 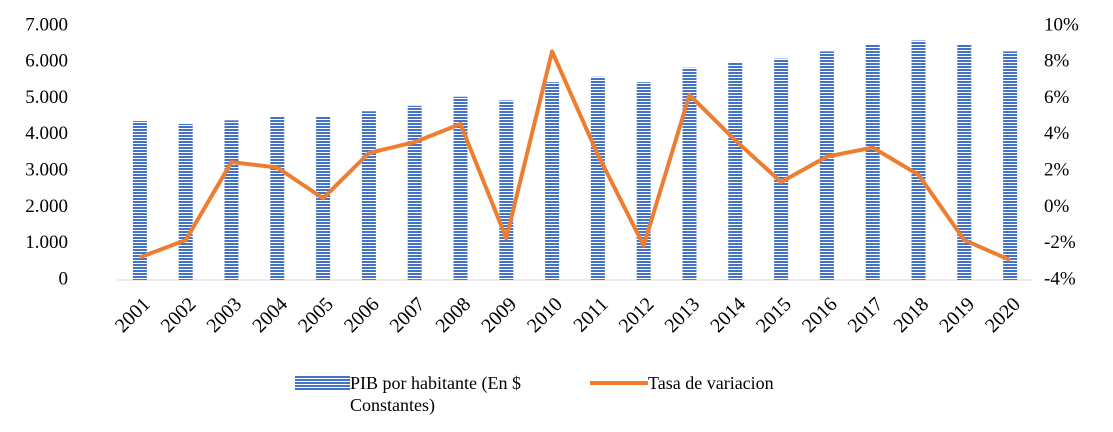 I want to click on x-tick-label: 2002, so click(x=179, y=315).